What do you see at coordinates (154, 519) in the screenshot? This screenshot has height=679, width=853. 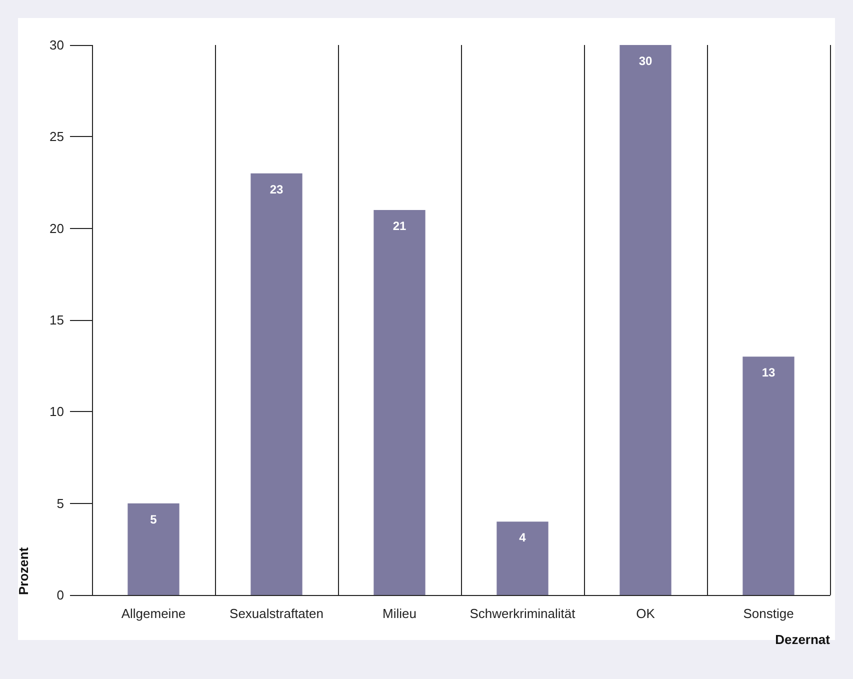 I see `data-label: 5` at bounding box center [154, 519].